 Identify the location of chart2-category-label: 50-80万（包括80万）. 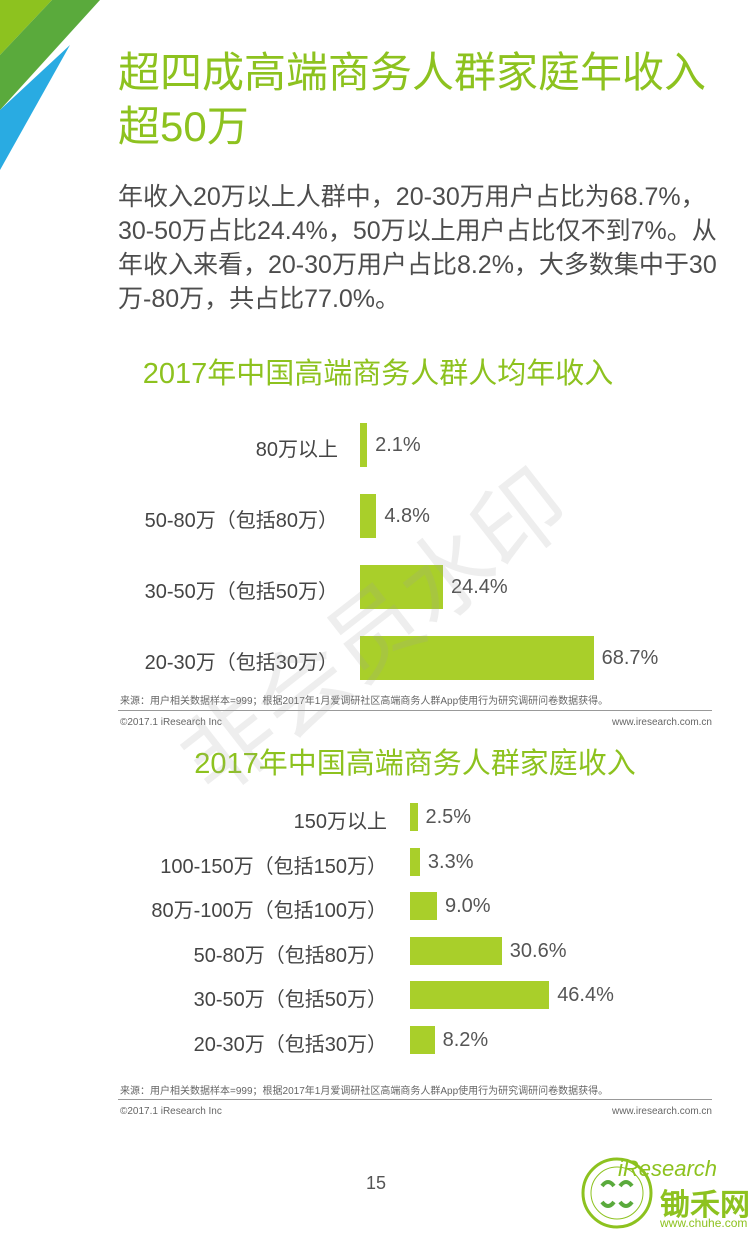
(290, 955).